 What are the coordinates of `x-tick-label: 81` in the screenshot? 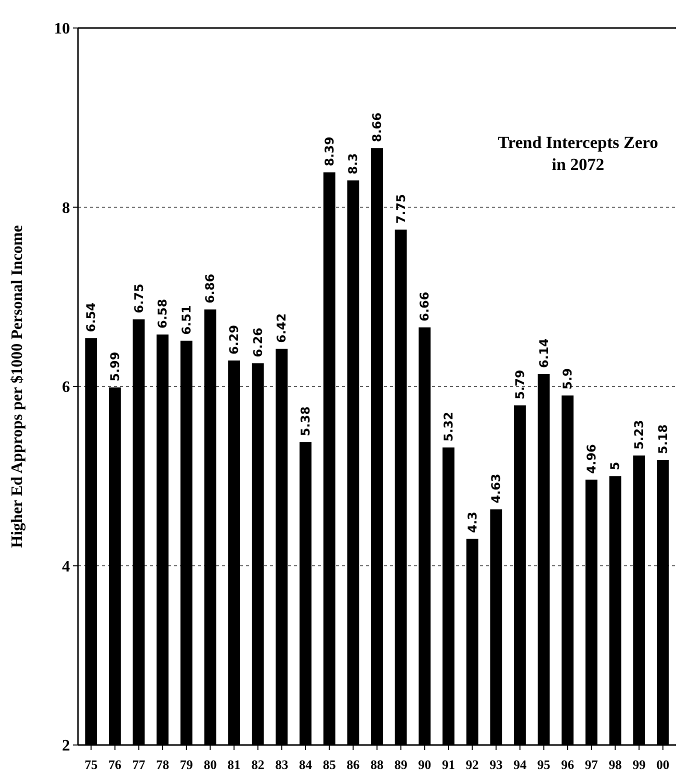 It's located at (234, 764).